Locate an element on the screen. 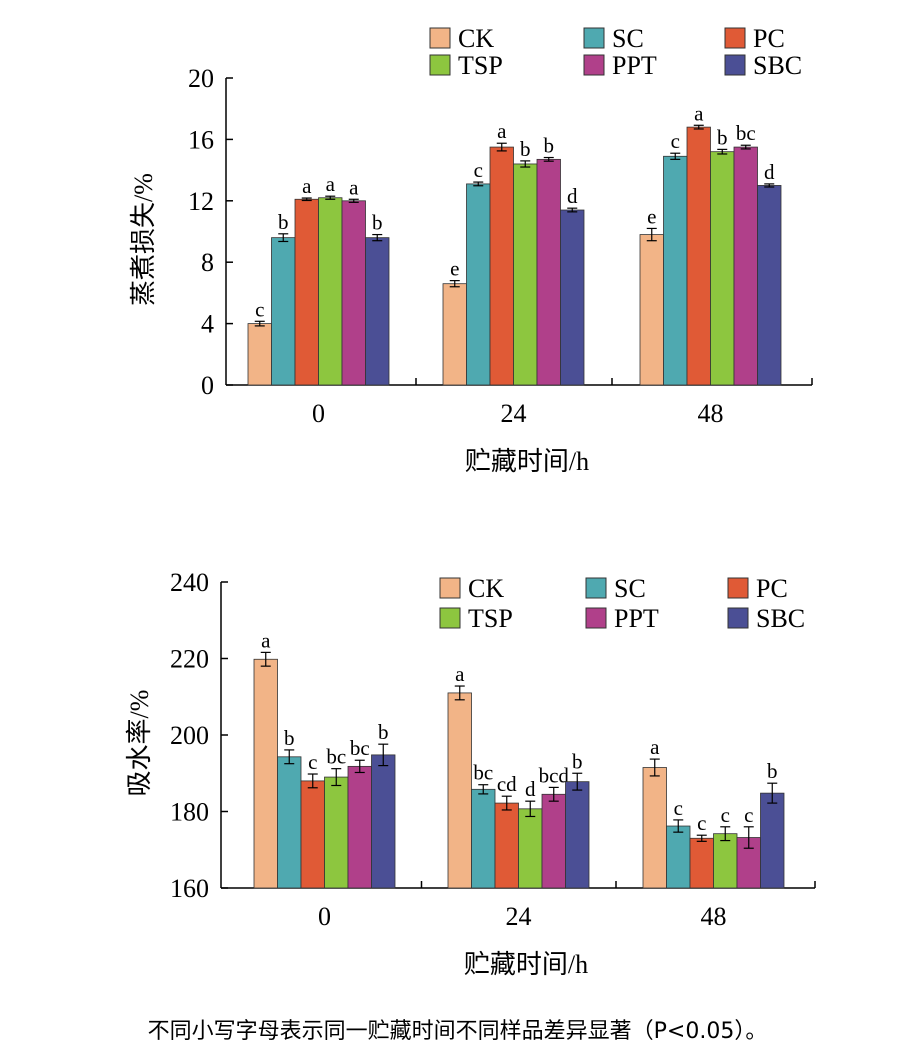 The height and width of the screenshot is (1063, 915). y-tick-label: 16 is located at coordinates (201, 139).